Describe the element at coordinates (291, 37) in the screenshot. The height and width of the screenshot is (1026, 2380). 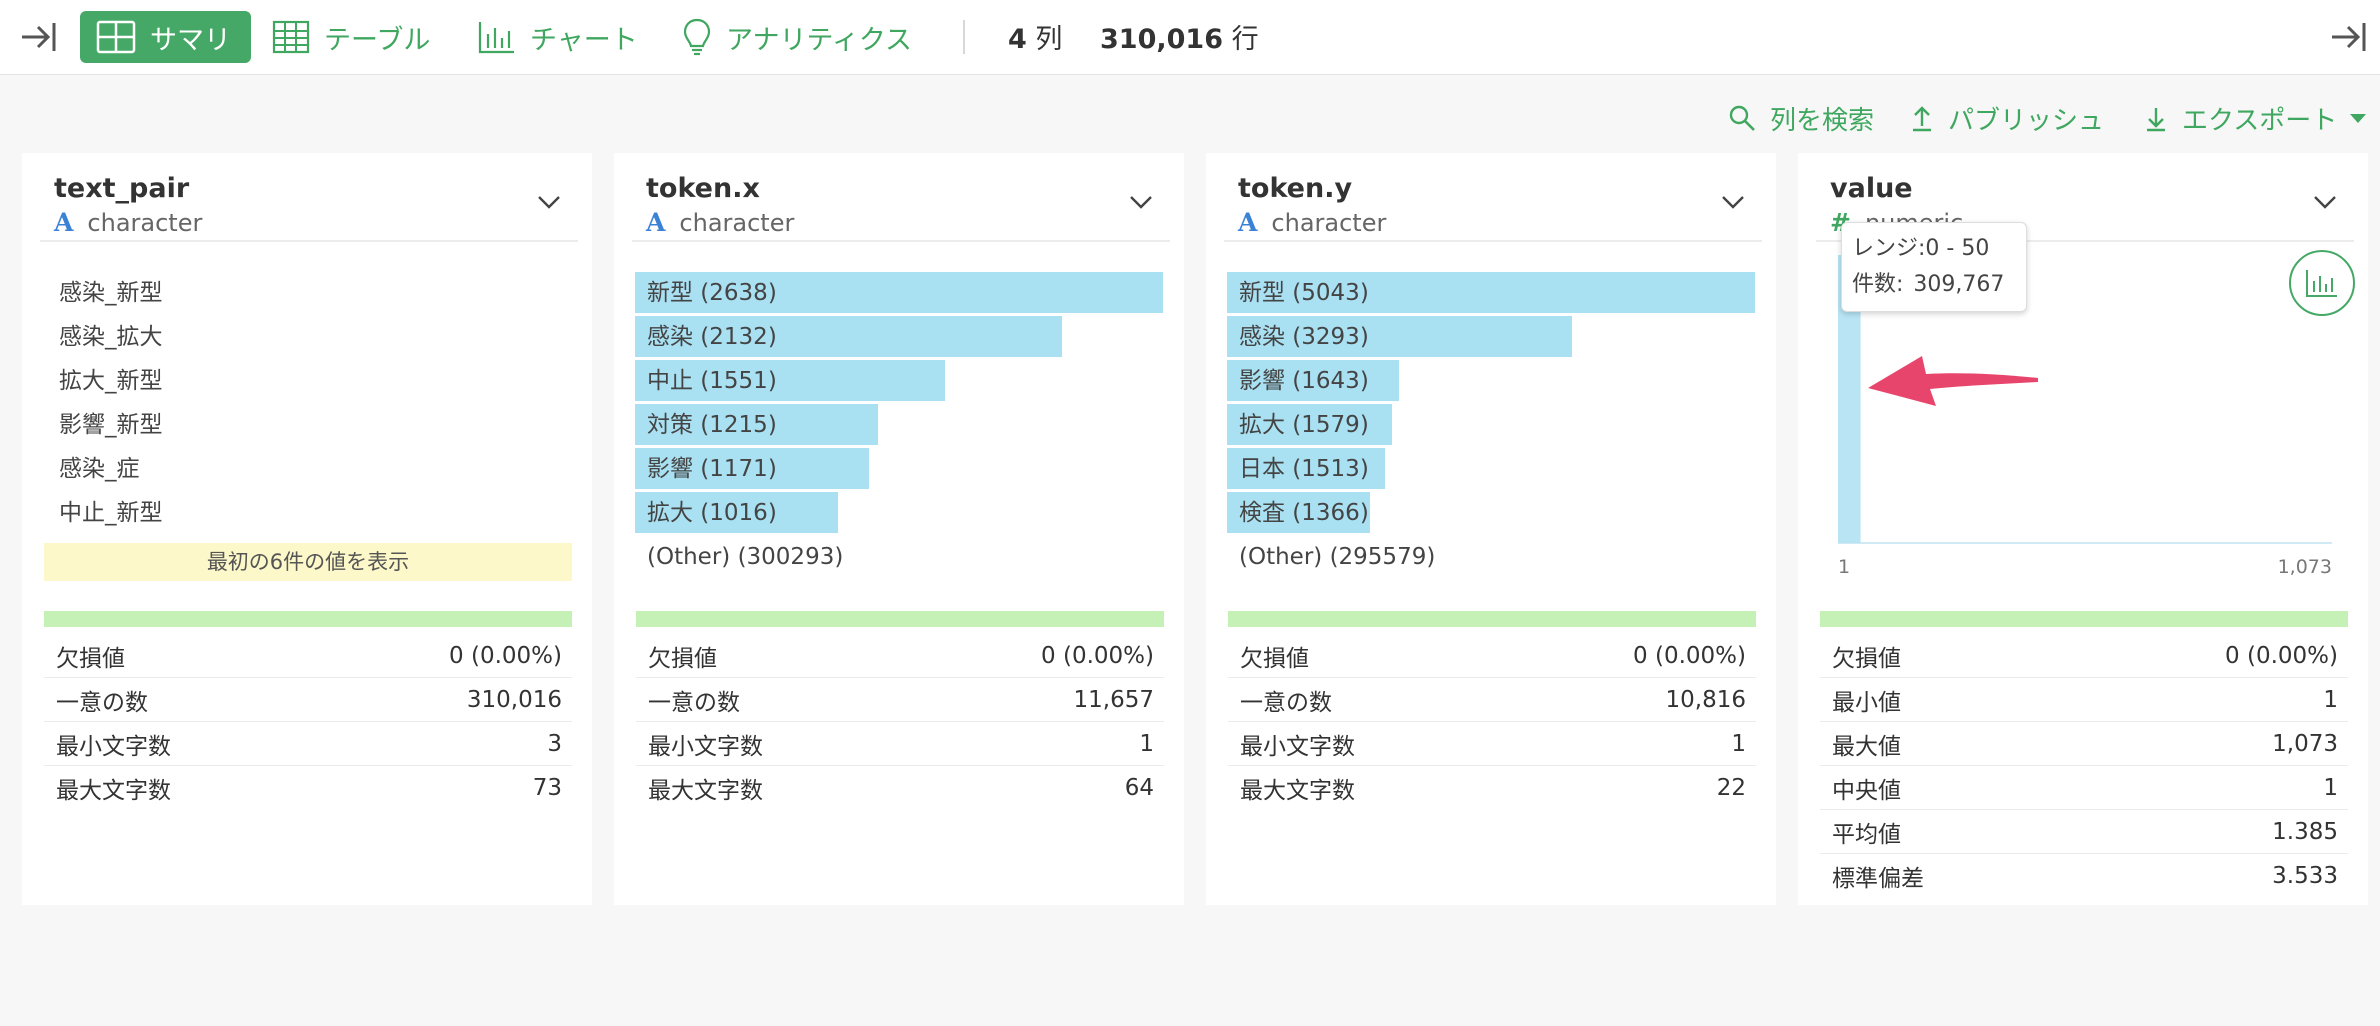
I see `table-icon` at that location.